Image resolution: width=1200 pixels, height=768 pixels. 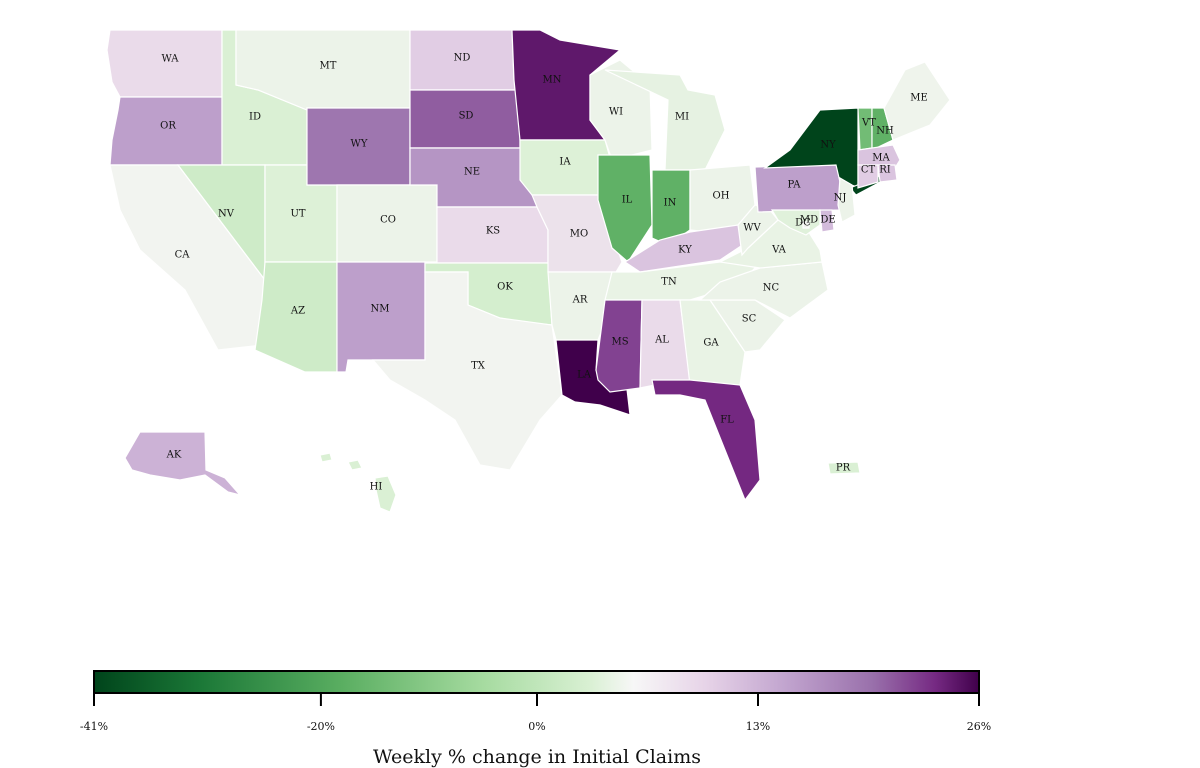 What do you see at coordinates (328, 66) in the screenshot?
I see `state-label-MT: MT` at bounding box center [328, 66].